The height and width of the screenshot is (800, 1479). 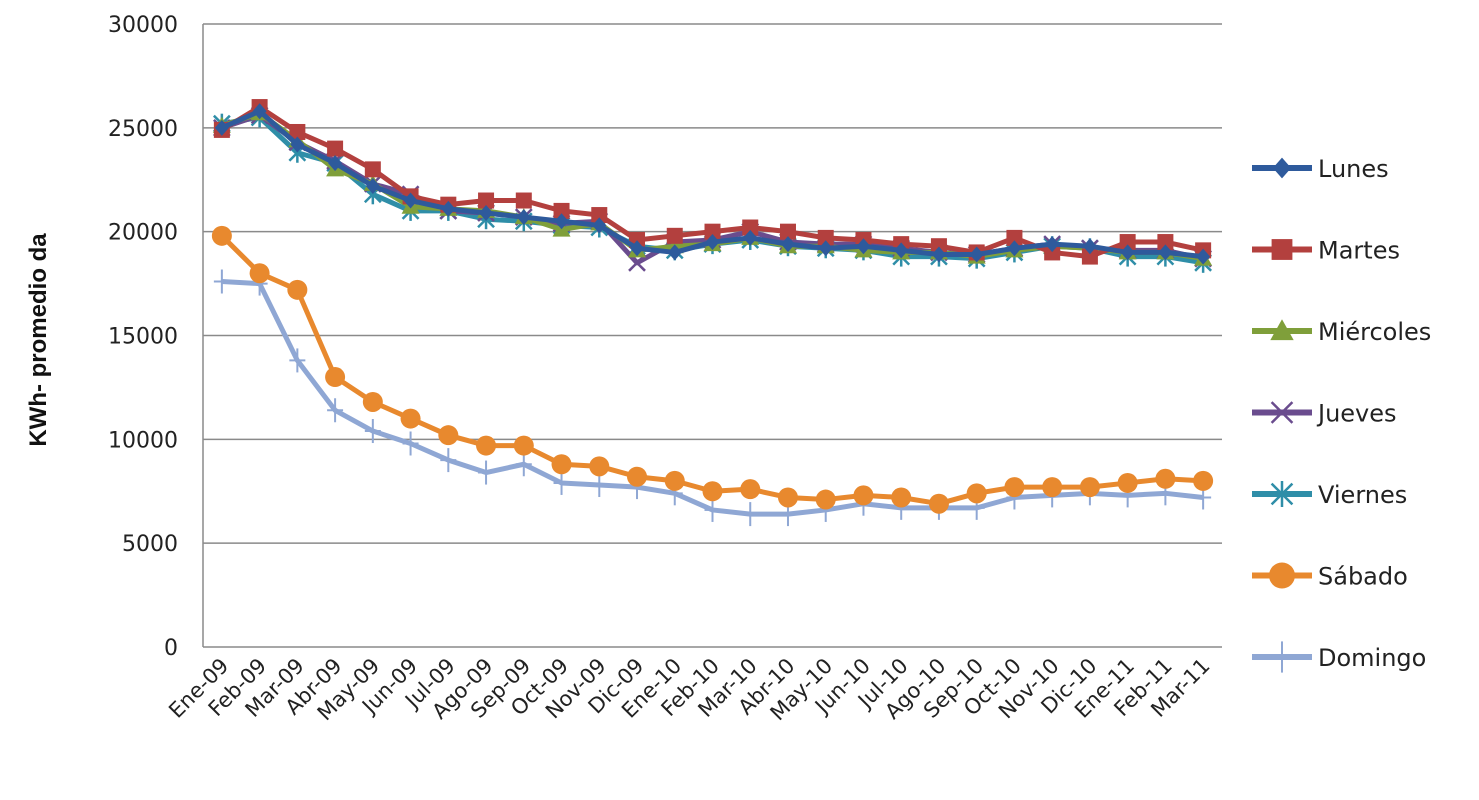 I want to click on legend-item: Jueves, so click(x=1324, y=414).